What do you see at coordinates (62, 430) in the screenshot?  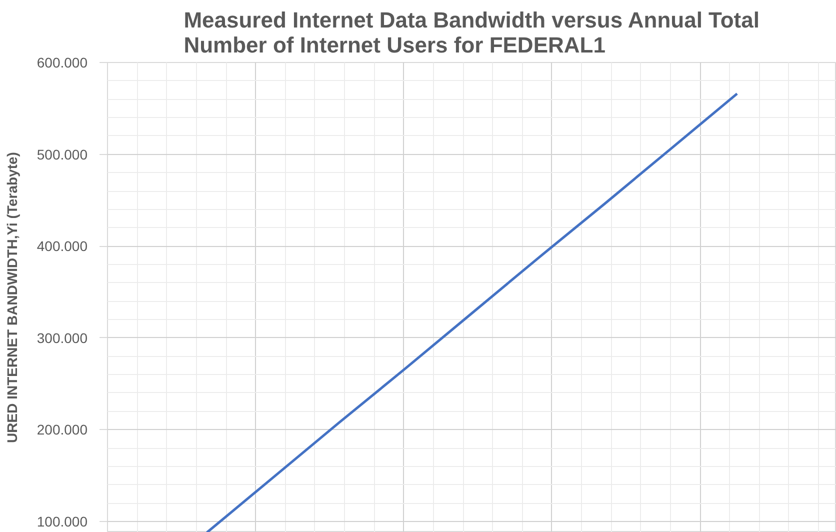 I see `y-tick-label: 200.000` at bounding box center [62, 430].